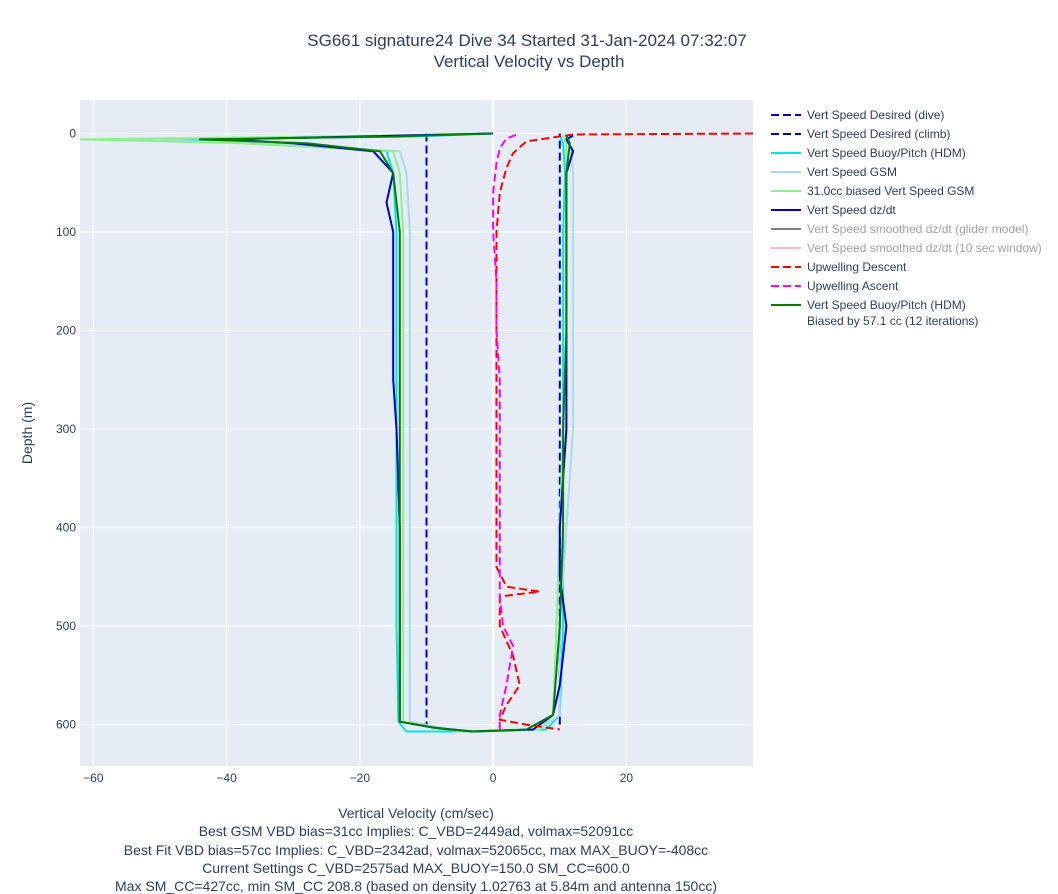 The height and width of the screenshot is (894, 1058). I want to click on legend-item-2: Vert Speed Buoy/Pitch (HDM), so click(868, 153).